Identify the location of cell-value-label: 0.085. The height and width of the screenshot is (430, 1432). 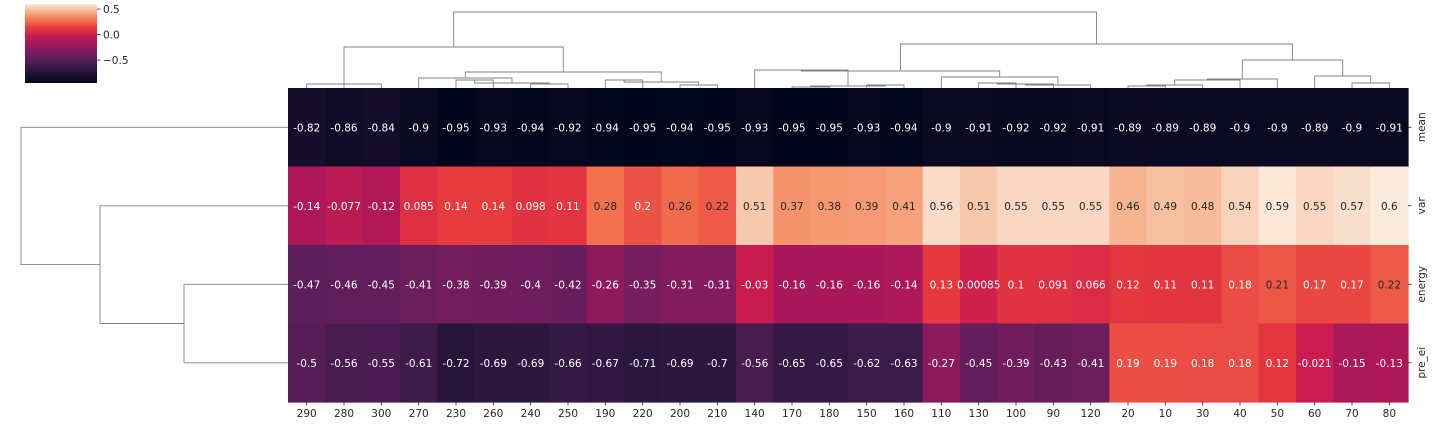
(419, 207).